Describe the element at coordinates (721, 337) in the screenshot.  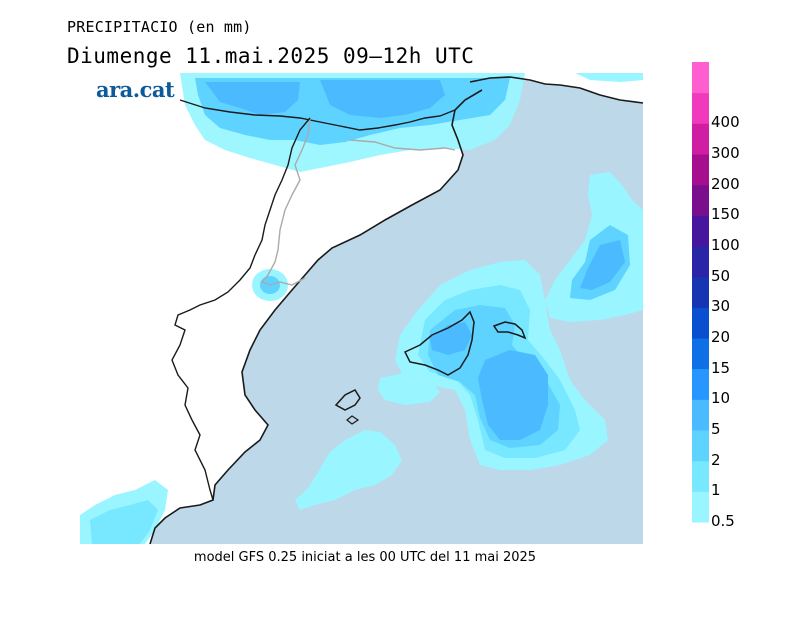
I see `legend-label: 20` at that location.